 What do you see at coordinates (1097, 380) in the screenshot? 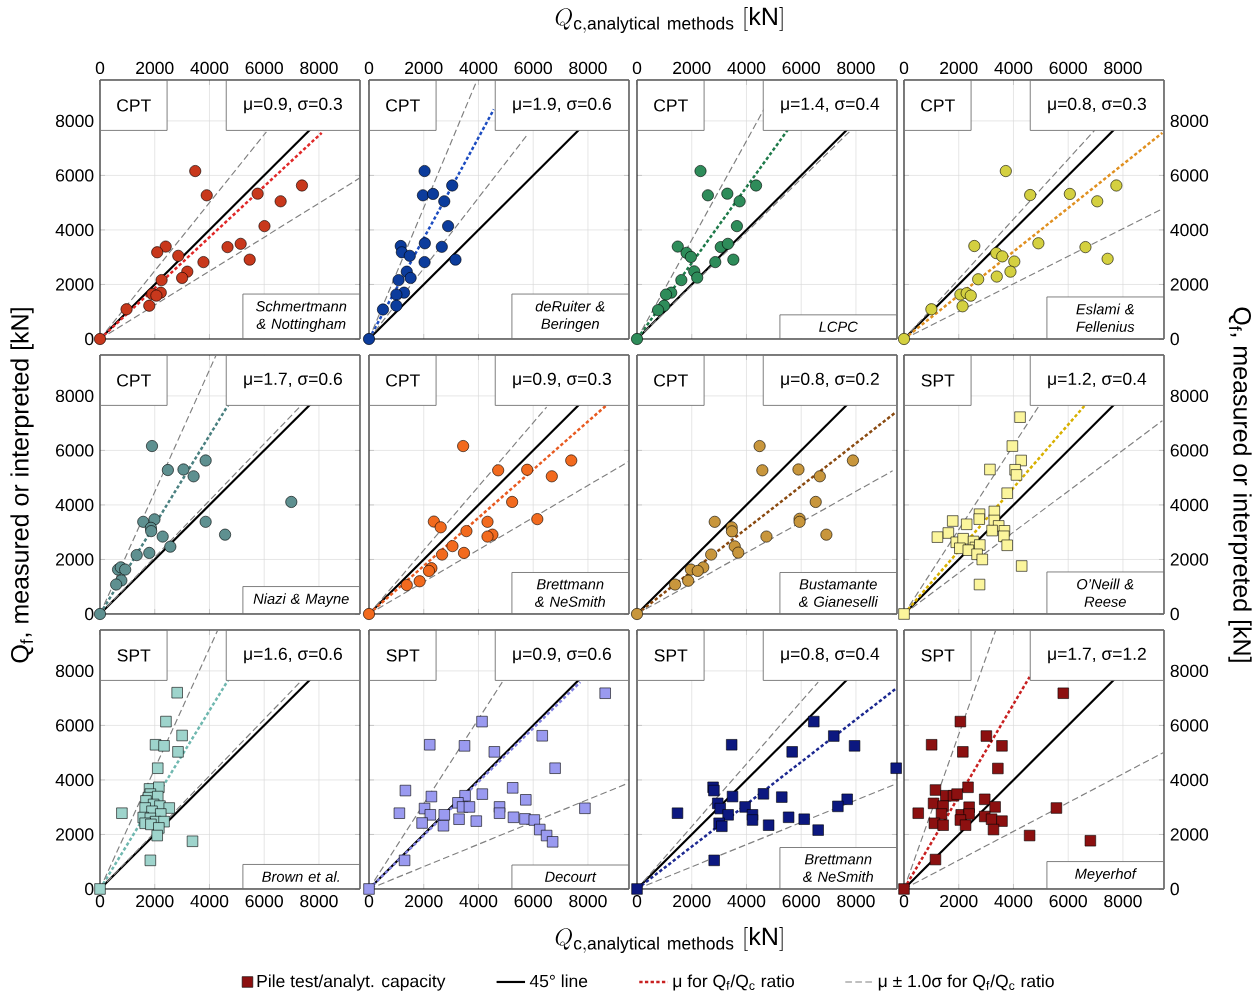
I see `annotation: μ=1.2, σ=0.4` at bounding box center [1097, 380].